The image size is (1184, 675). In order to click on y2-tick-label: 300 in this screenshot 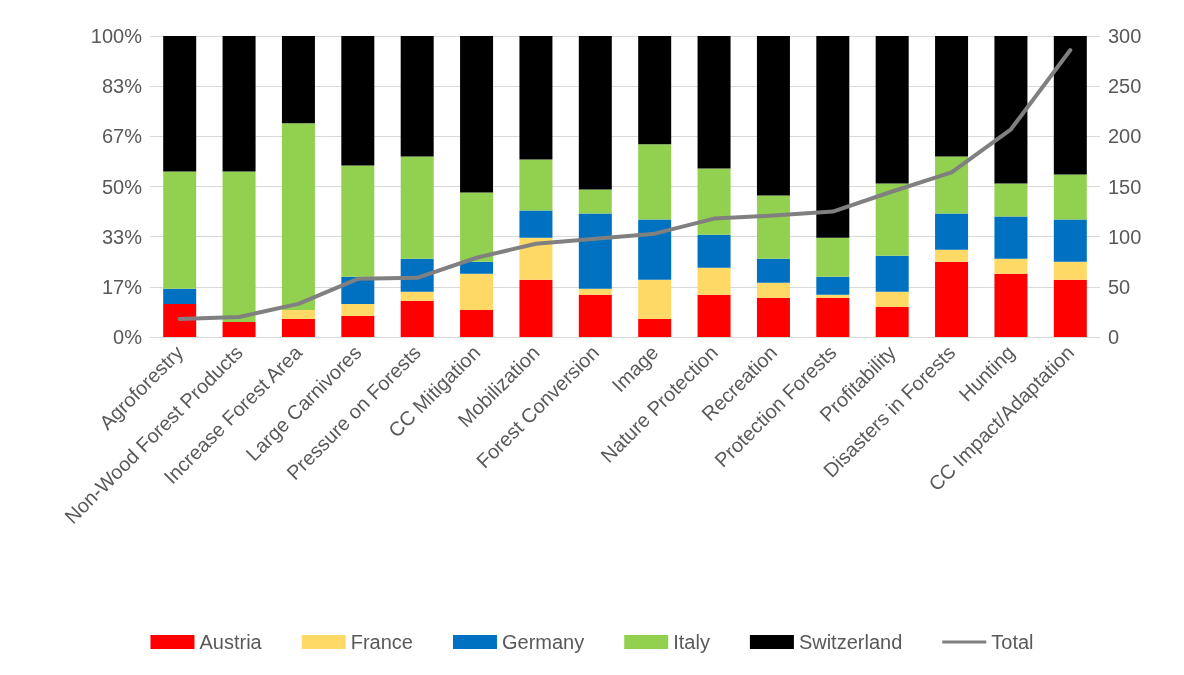, I will do `click(1125, 36)`.